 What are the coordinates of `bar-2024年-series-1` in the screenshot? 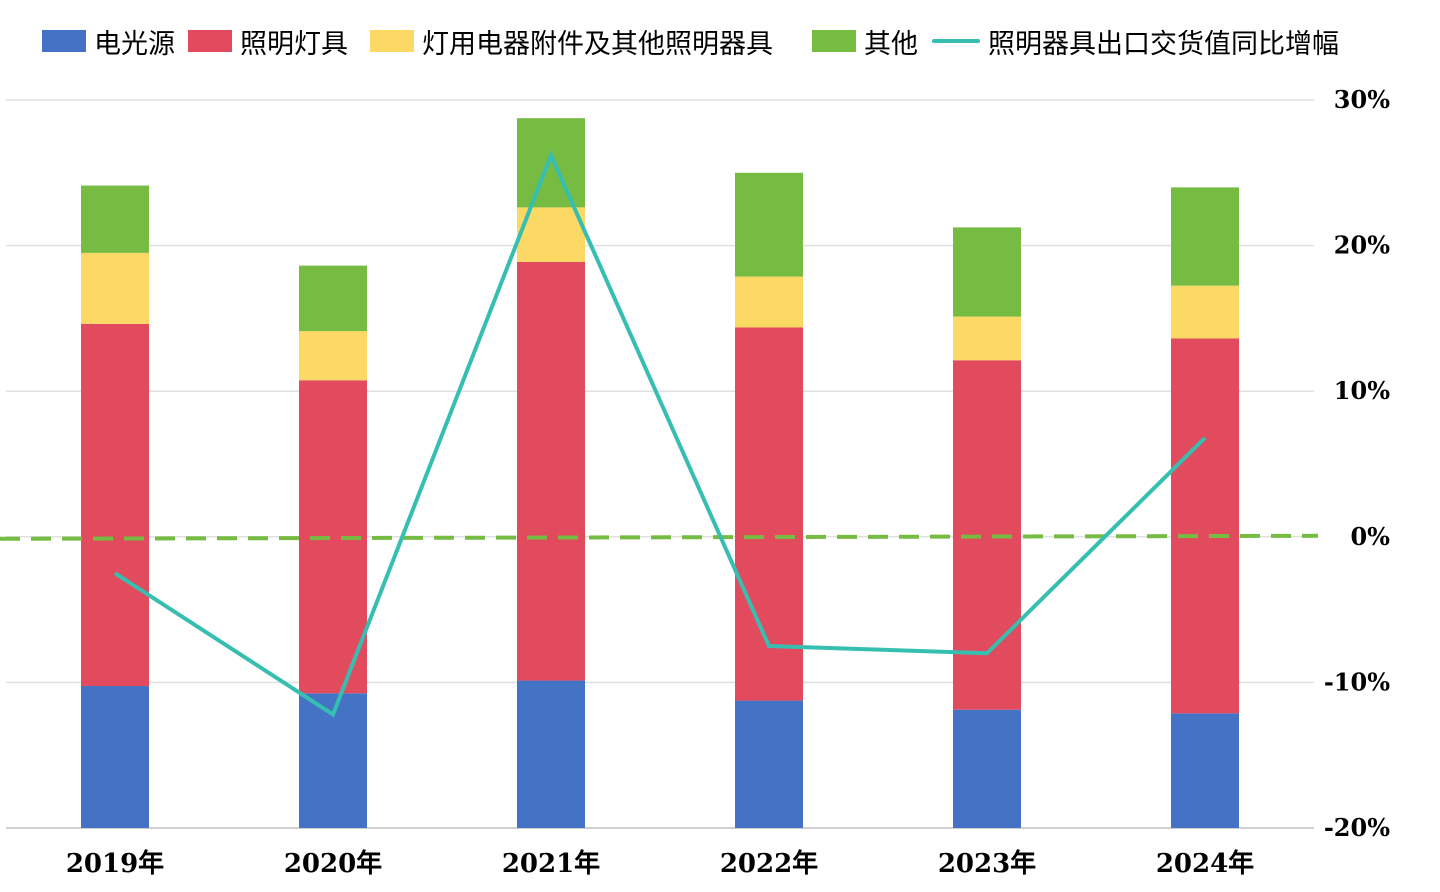 It's located at (1205, 526).